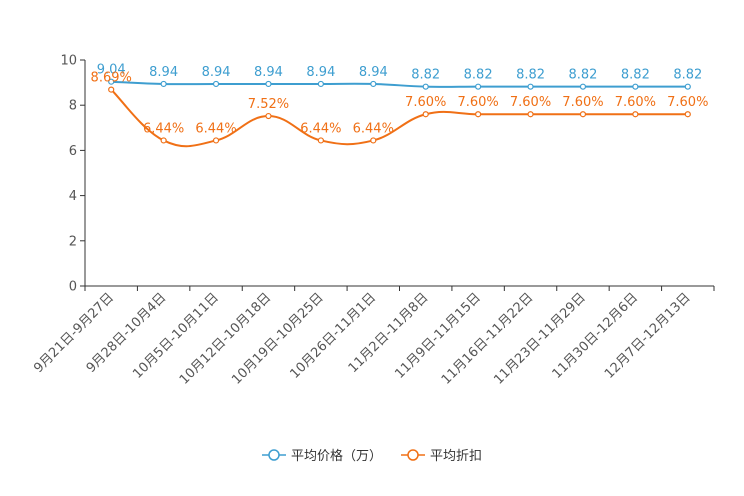 This screenshot has width=744, height=496. I want to click on y-tick-label: 8, so click(73, 106).